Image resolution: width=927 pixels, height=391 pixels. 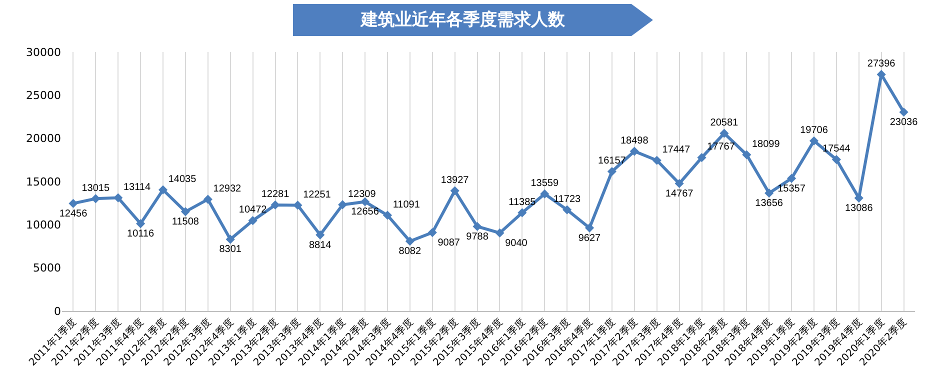 I want to click on data-label: 14035, so click(x=182, y=179).